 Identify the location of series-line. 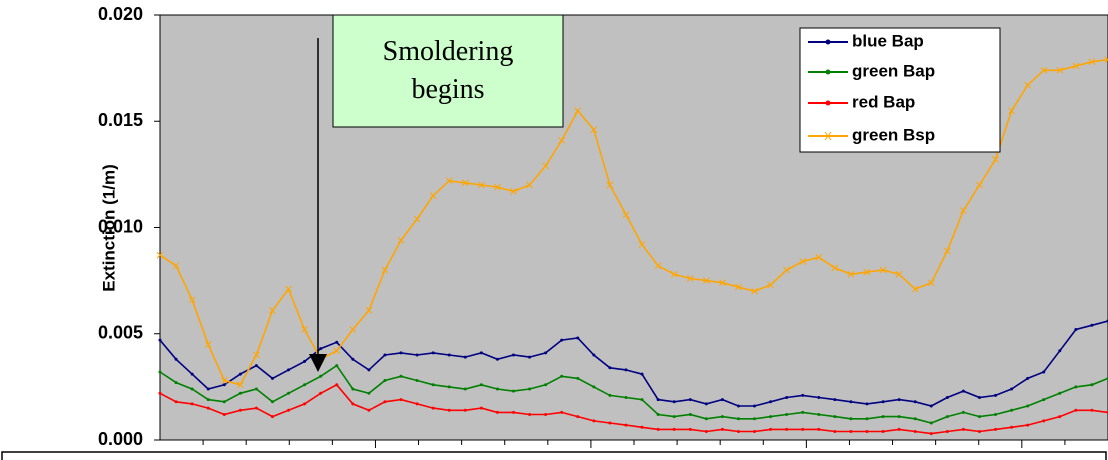
(633, 409).